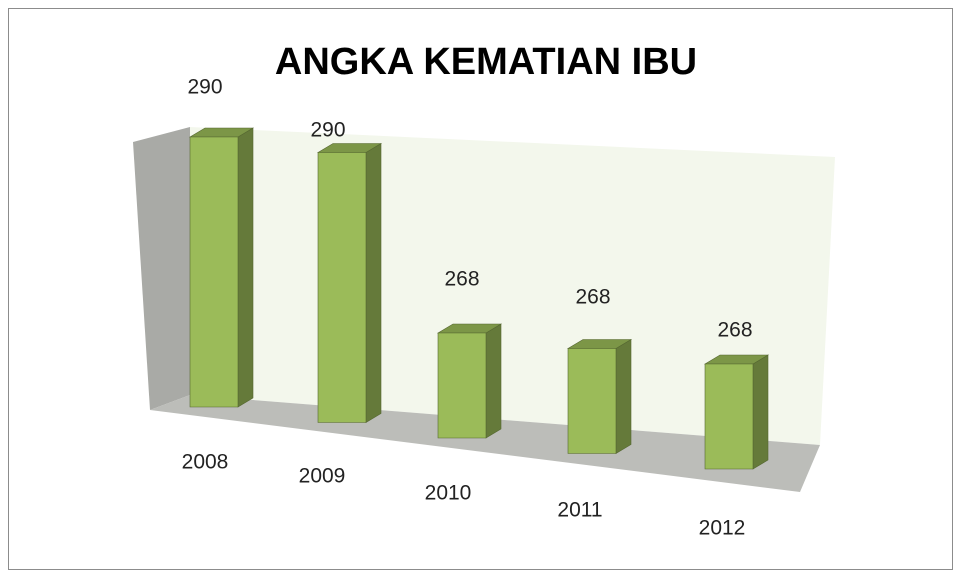 Image resolution: width=961 pixels, height=578 pixels. What do you see at coordinates (448, 493) in the screenshot?
I see `x-tick-label: 2010` at bounding box center [448, 493].